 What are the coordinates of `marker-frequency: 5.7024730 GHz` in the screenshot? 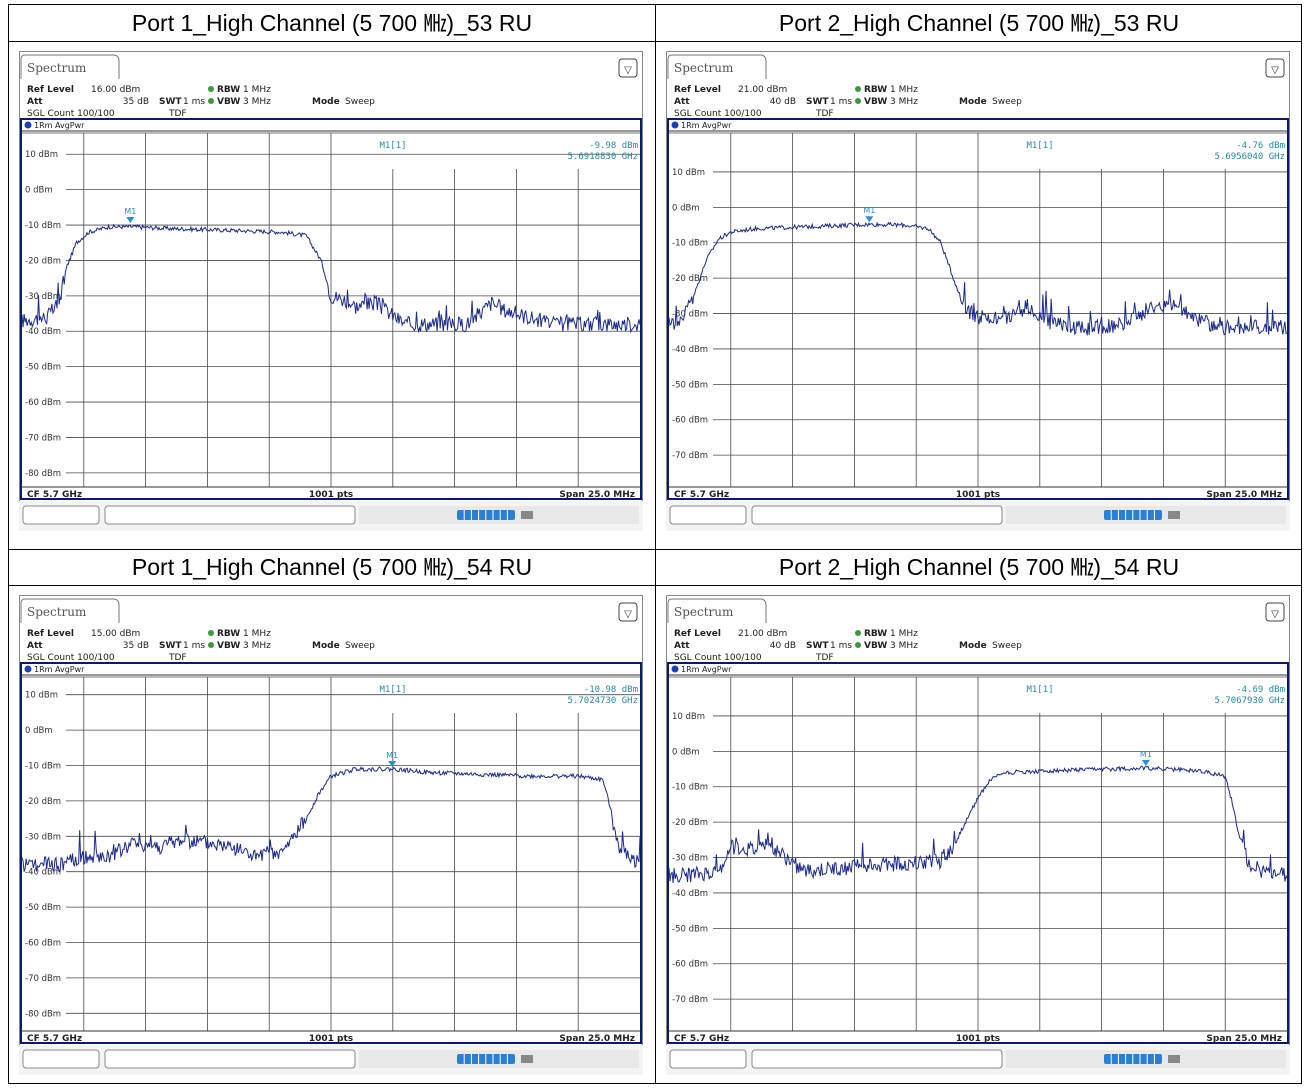 It's located at (603, 701).